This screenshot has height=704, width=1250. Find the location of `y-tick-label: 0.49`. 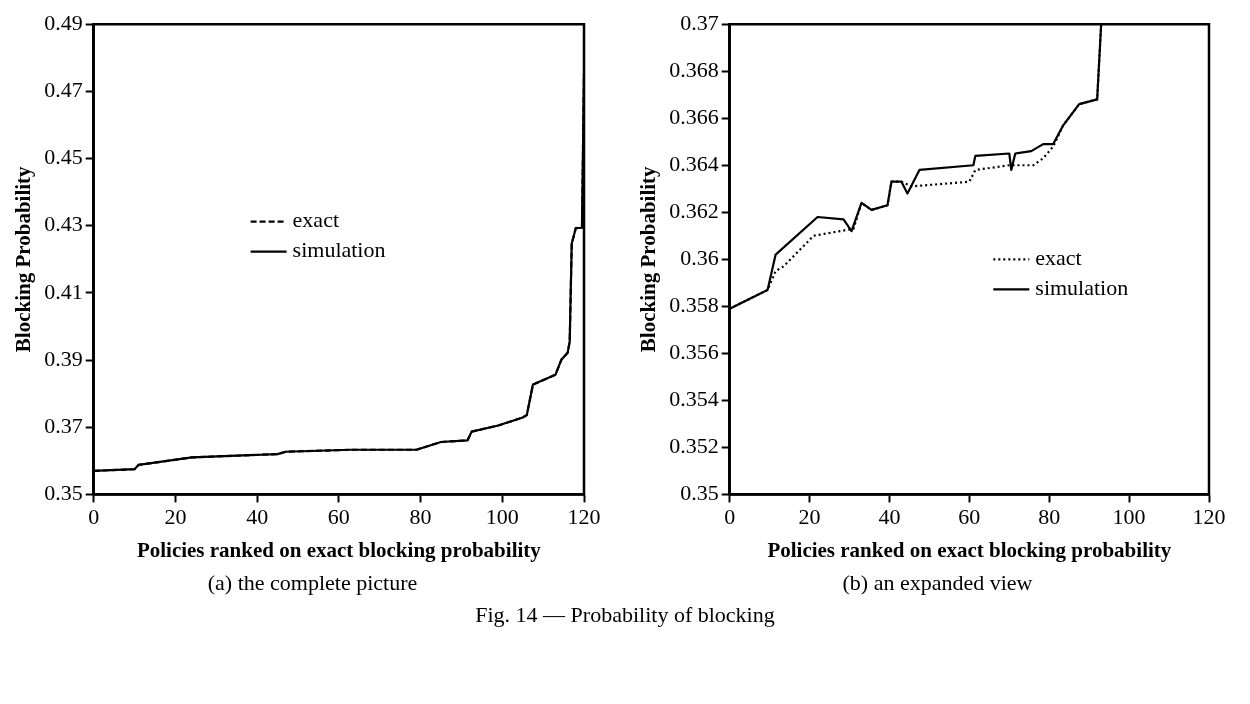

y-tick-label: 0.49 is located at coordinates (63, 22).